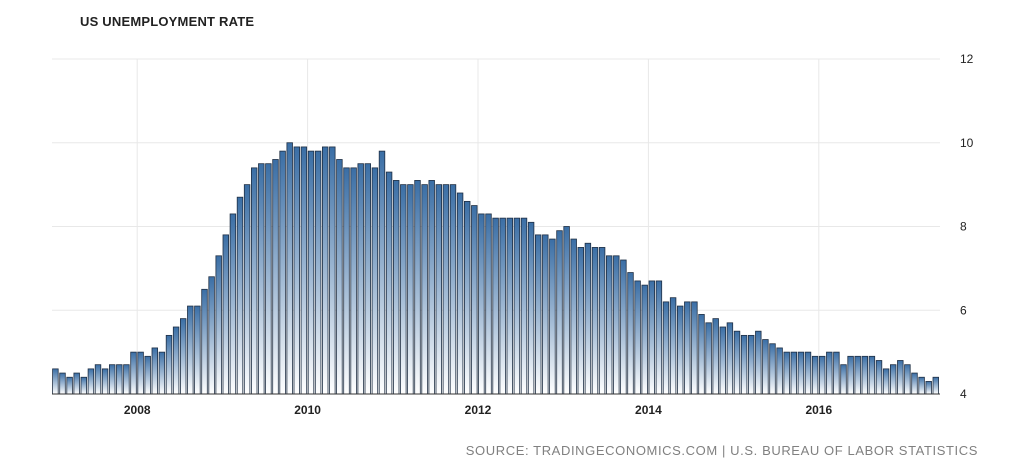  Describe the element at coordinates (963, 394) in the screenshot. I see `y-tick-label: 4` at that location.